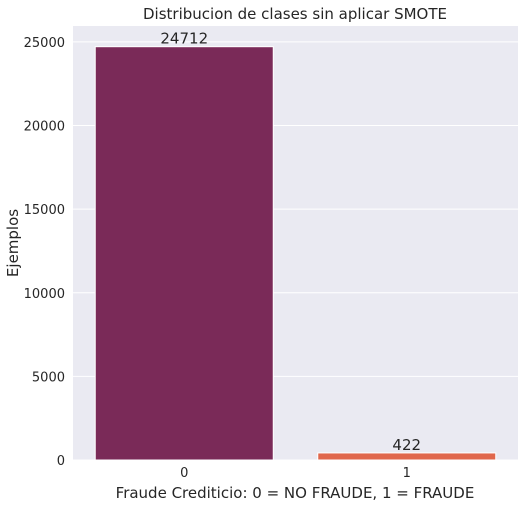  What do you see at coordinates (61, 461) in the screenshot?
I see `y-tick-label: 0` at bounding box center [61, 461].